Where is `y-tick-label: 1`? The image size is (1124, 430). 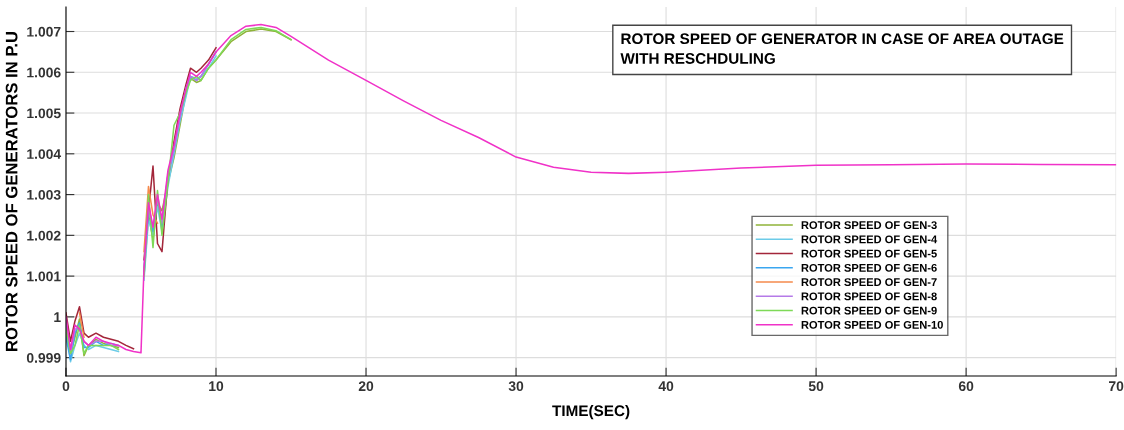 y-tick-label: 1 is located at coordinates (57, 317).